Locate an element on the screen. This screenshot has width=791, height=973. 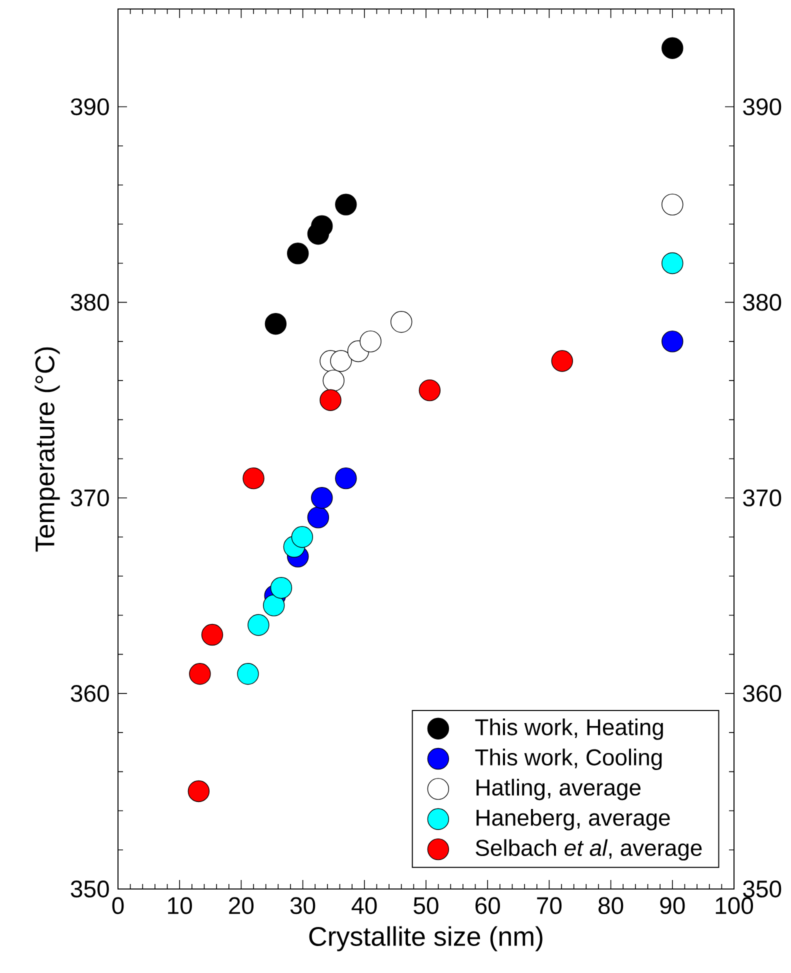
x-tick-label: 20 is located at coordinates (241, 905).